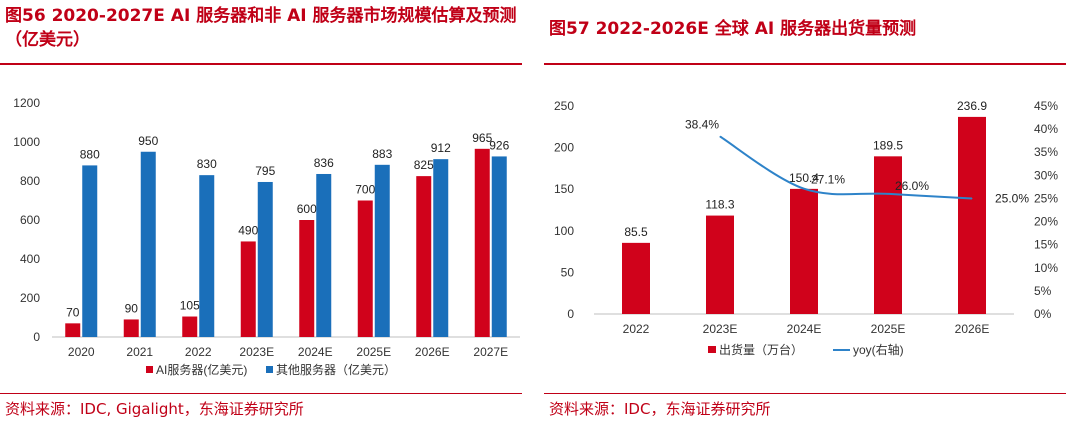 The height and width of the screenshot is (422, 1070). I want to click on left-y-tick-label: 600, so click(30, 220).